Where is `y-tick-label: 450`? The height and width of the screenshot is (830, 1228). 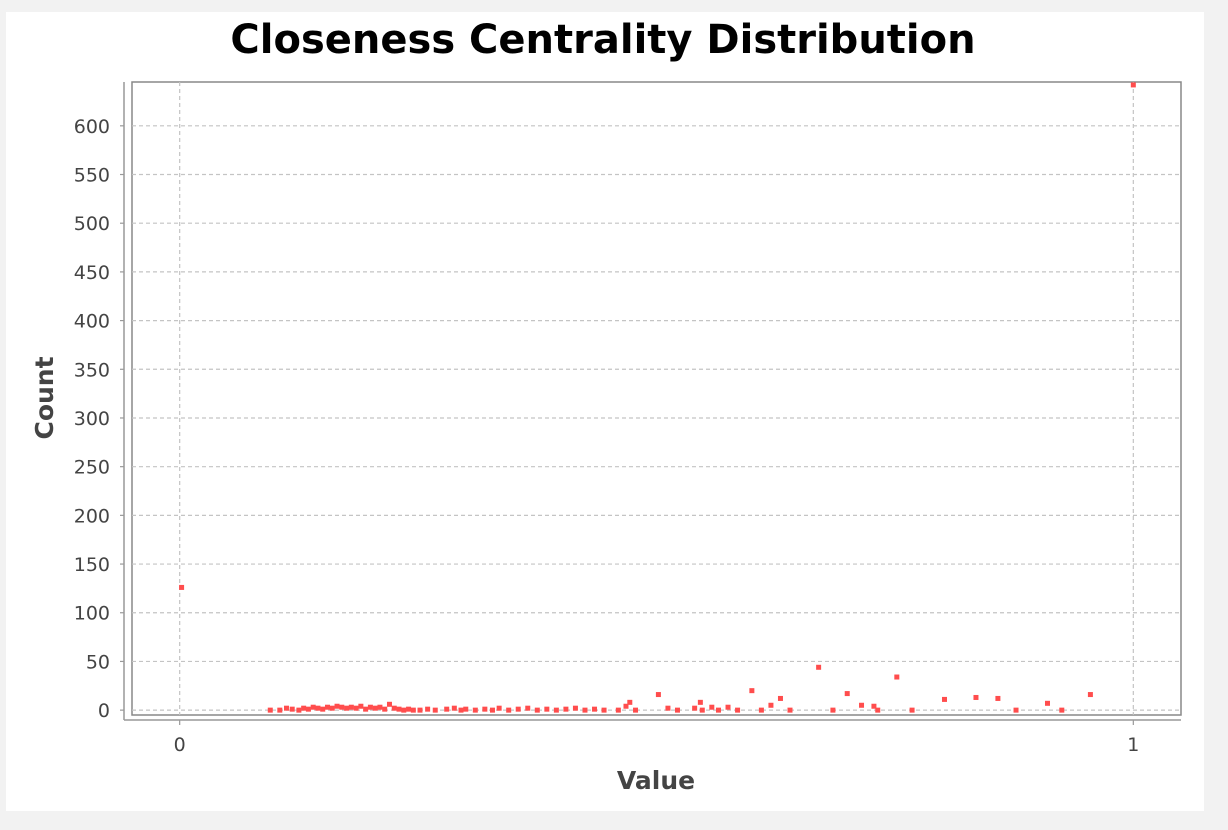
y-tick-label: 450 is located at coordinates (92, 273).